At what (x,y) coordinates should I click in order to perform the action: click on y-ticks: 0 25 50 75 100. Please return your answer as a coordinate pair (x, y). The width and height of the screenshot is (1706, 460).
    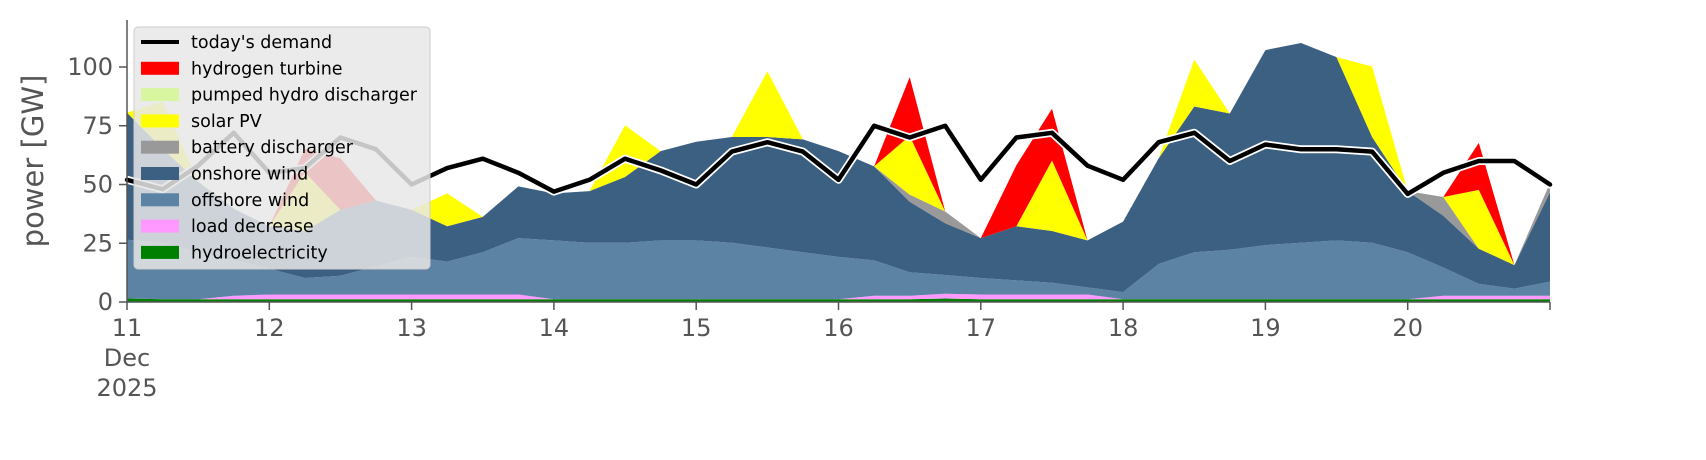
    Looking at the image, I should click on (97, 184).